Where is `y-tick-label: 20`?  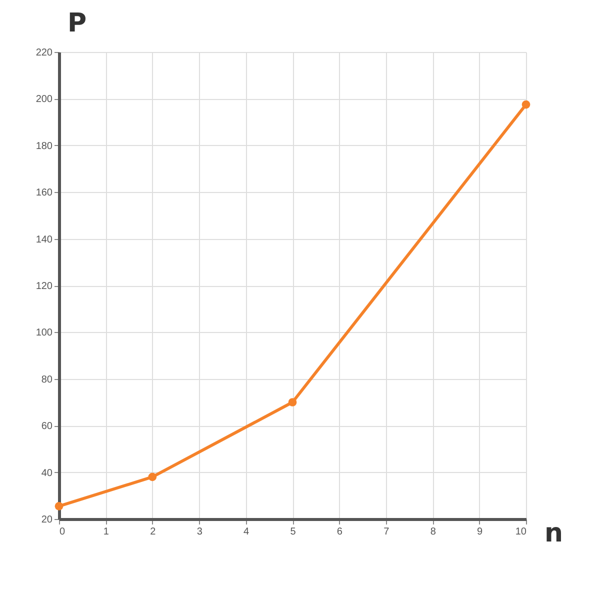 y-tick-label: 20 is located at coordinates (47, 520).